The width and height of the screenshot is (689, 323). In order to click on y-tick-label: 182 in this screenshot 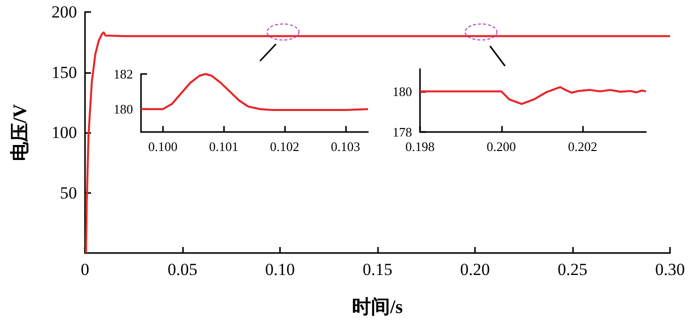, I will do `click(123, 74)`.